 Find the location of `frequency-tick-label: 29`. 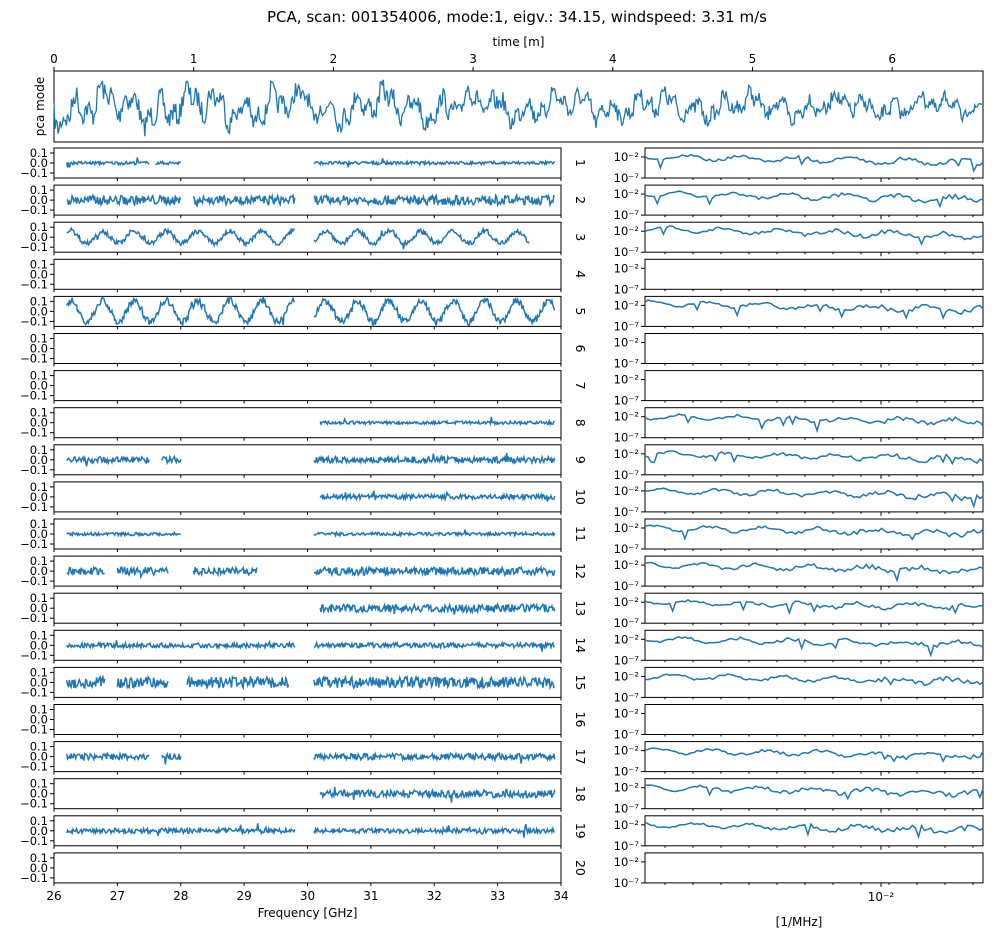

frequency-tick-label: 29 is located at coordinates (243, 896).